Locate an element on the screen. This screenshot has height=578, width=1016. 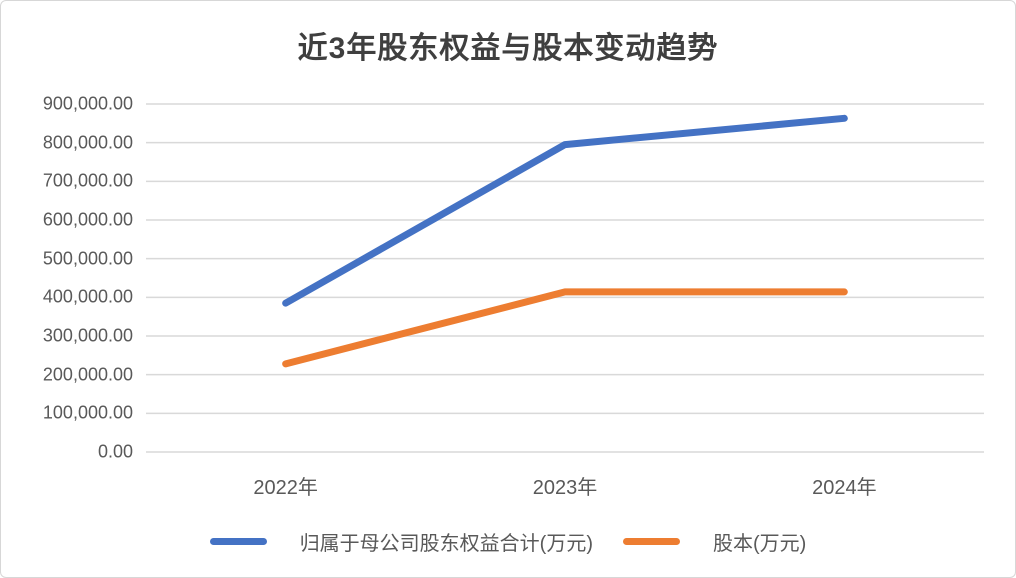
x-axis-label: 2024年 is located at coordinates (844, 488).